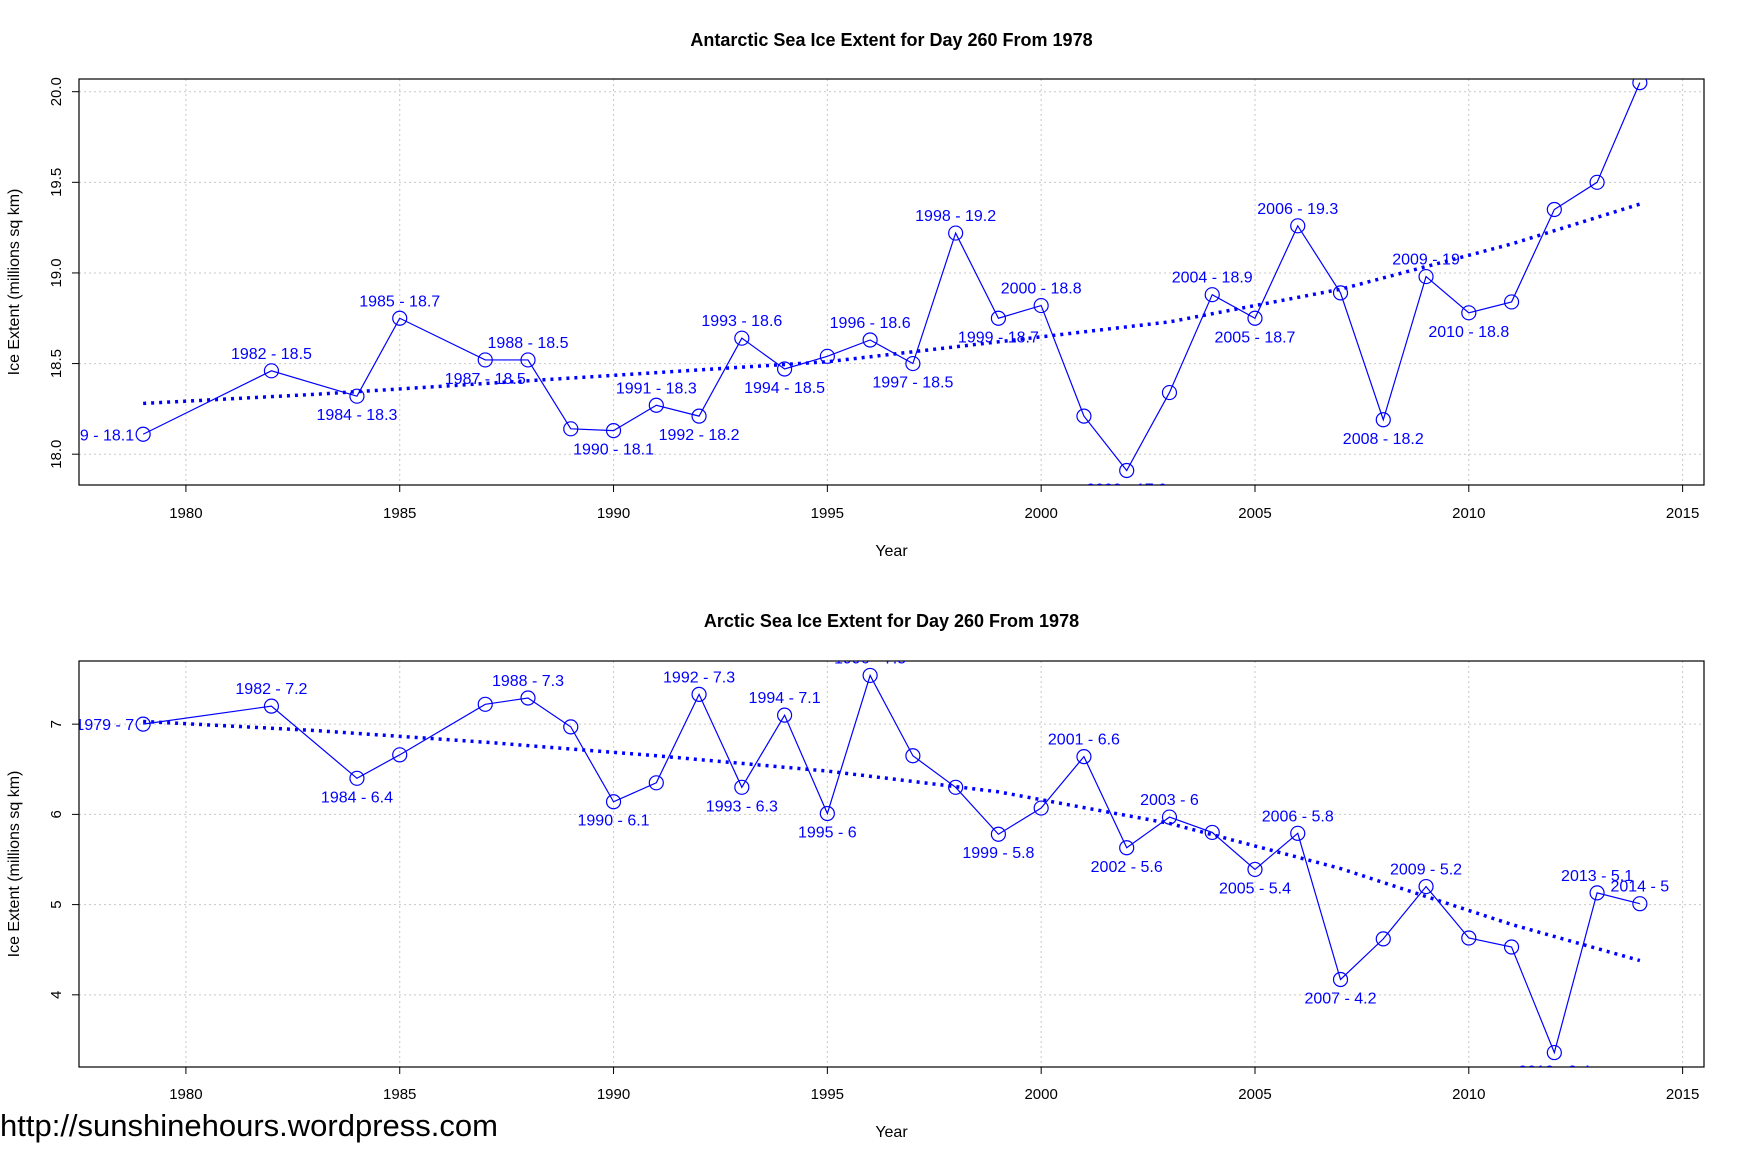 Image resolution: width=1738 pixels, height=1158 pixels. What do you see at coordinates (399, 513) in the screenshot?
I see `x-tick-label: 1985` at bounding box center [399, 513].